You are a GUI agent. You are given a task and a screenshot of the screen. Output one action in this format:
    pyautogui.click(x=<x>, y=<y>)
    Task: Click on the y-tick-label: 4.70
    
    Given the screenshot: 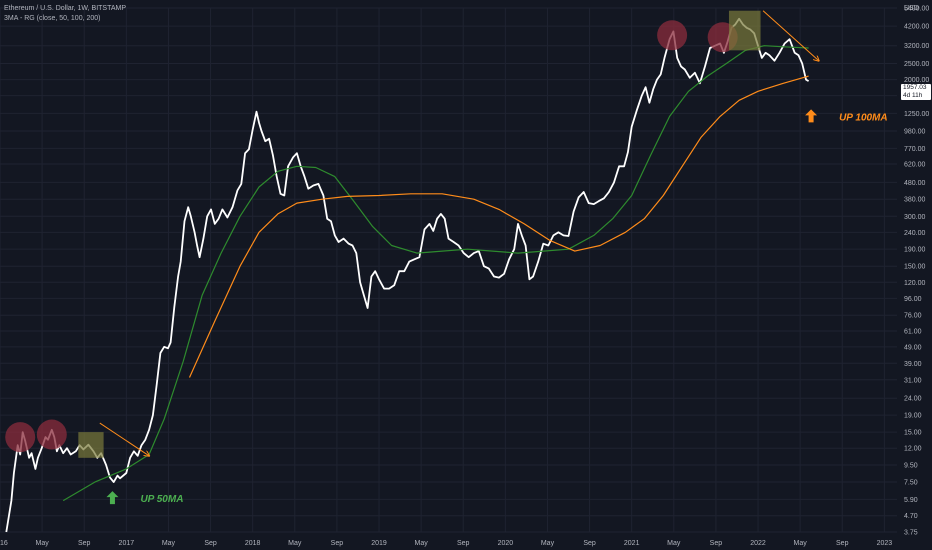 What is the action you would take?
    pyautogui.click(x=911, y=516)
    